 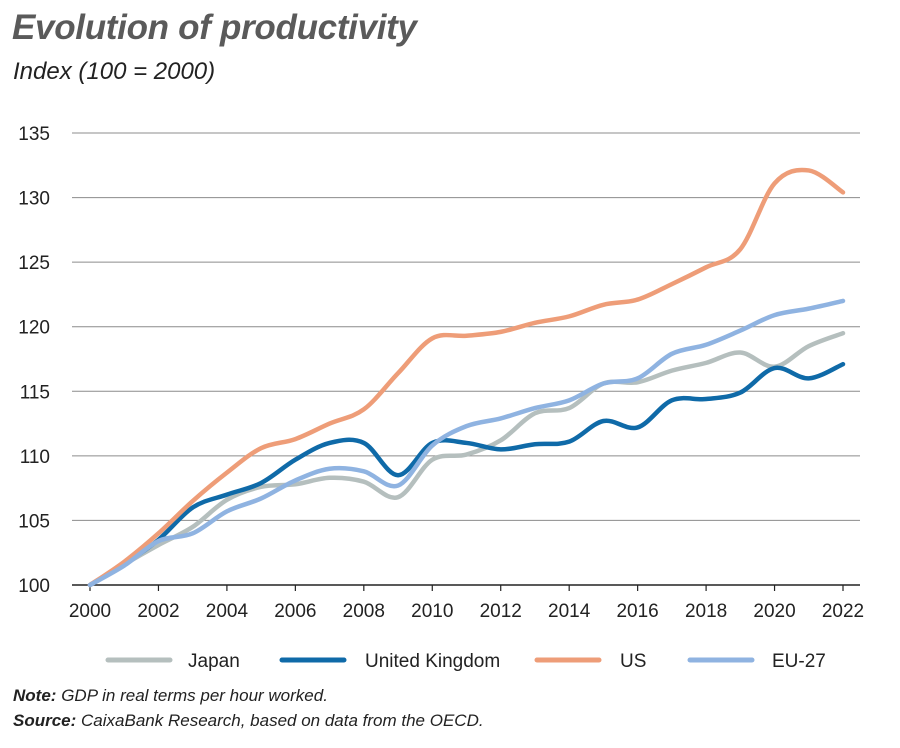 What do you see at coordinates (843, 611) in the screenshot?
I see `x-tick-label: 2022` at bounding box center [843, 611].